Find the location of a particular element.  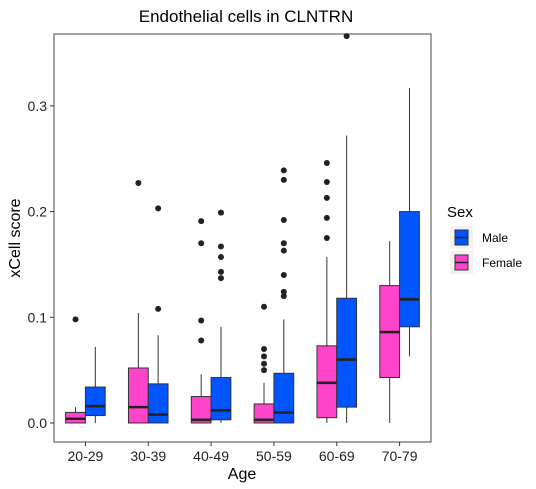

x-axis-title: Age is located at coordinates (242, 474).